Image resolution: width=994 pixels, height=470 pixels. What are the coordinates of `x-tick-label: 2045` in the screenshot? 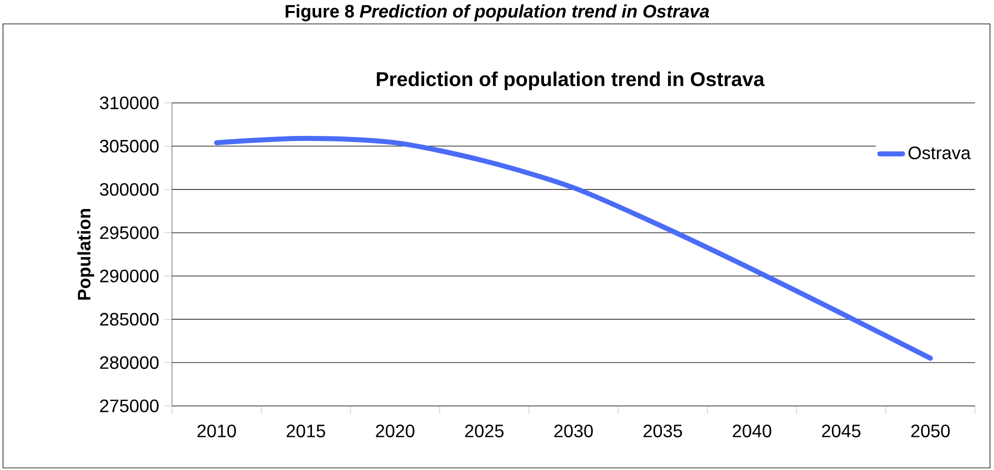 It's located at (841, 431).